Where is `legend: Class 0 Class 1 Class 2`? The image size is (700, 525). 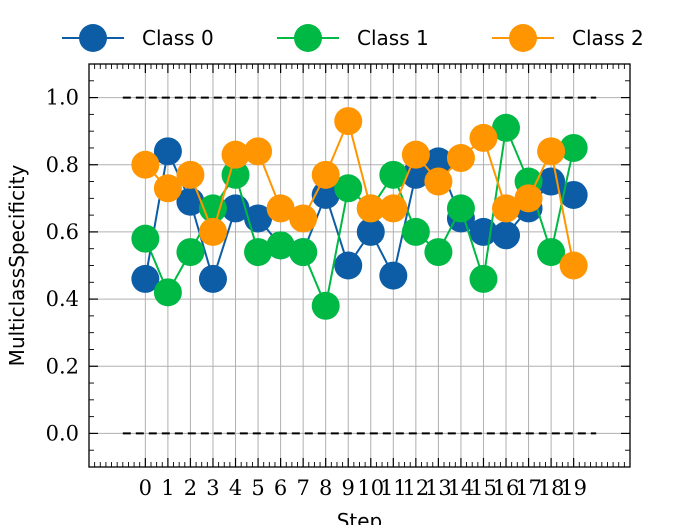
legend: Class 0 Class 1 Class 2 is located at coordinates (353, 38).